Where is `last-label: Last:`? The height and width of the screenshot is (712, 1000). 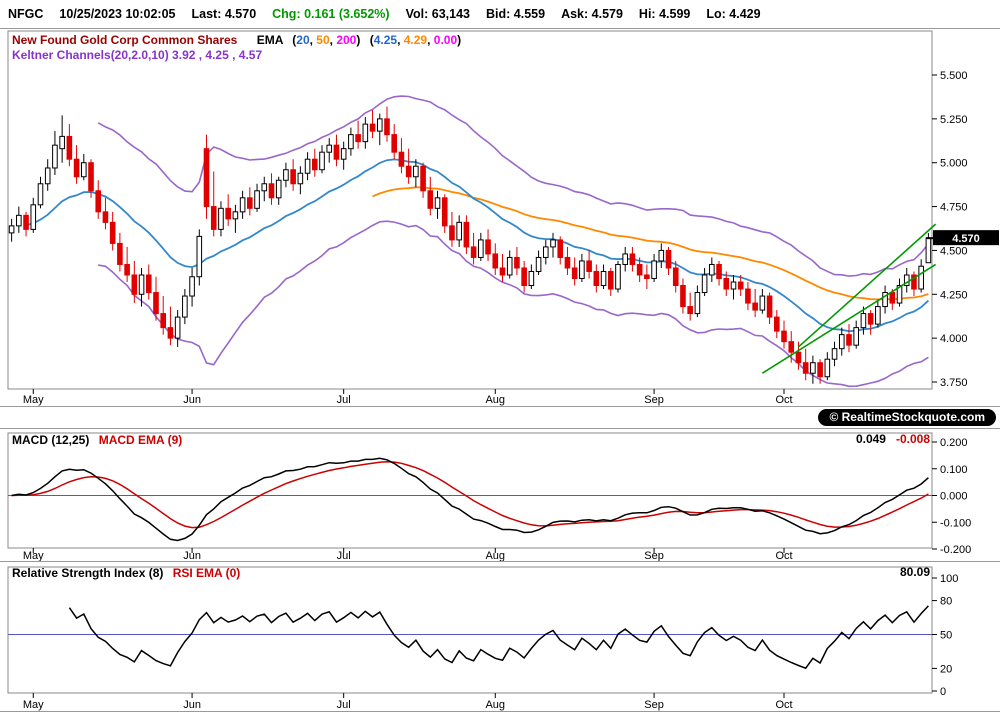 last-label: Last: is located at coordinates (206, 14).